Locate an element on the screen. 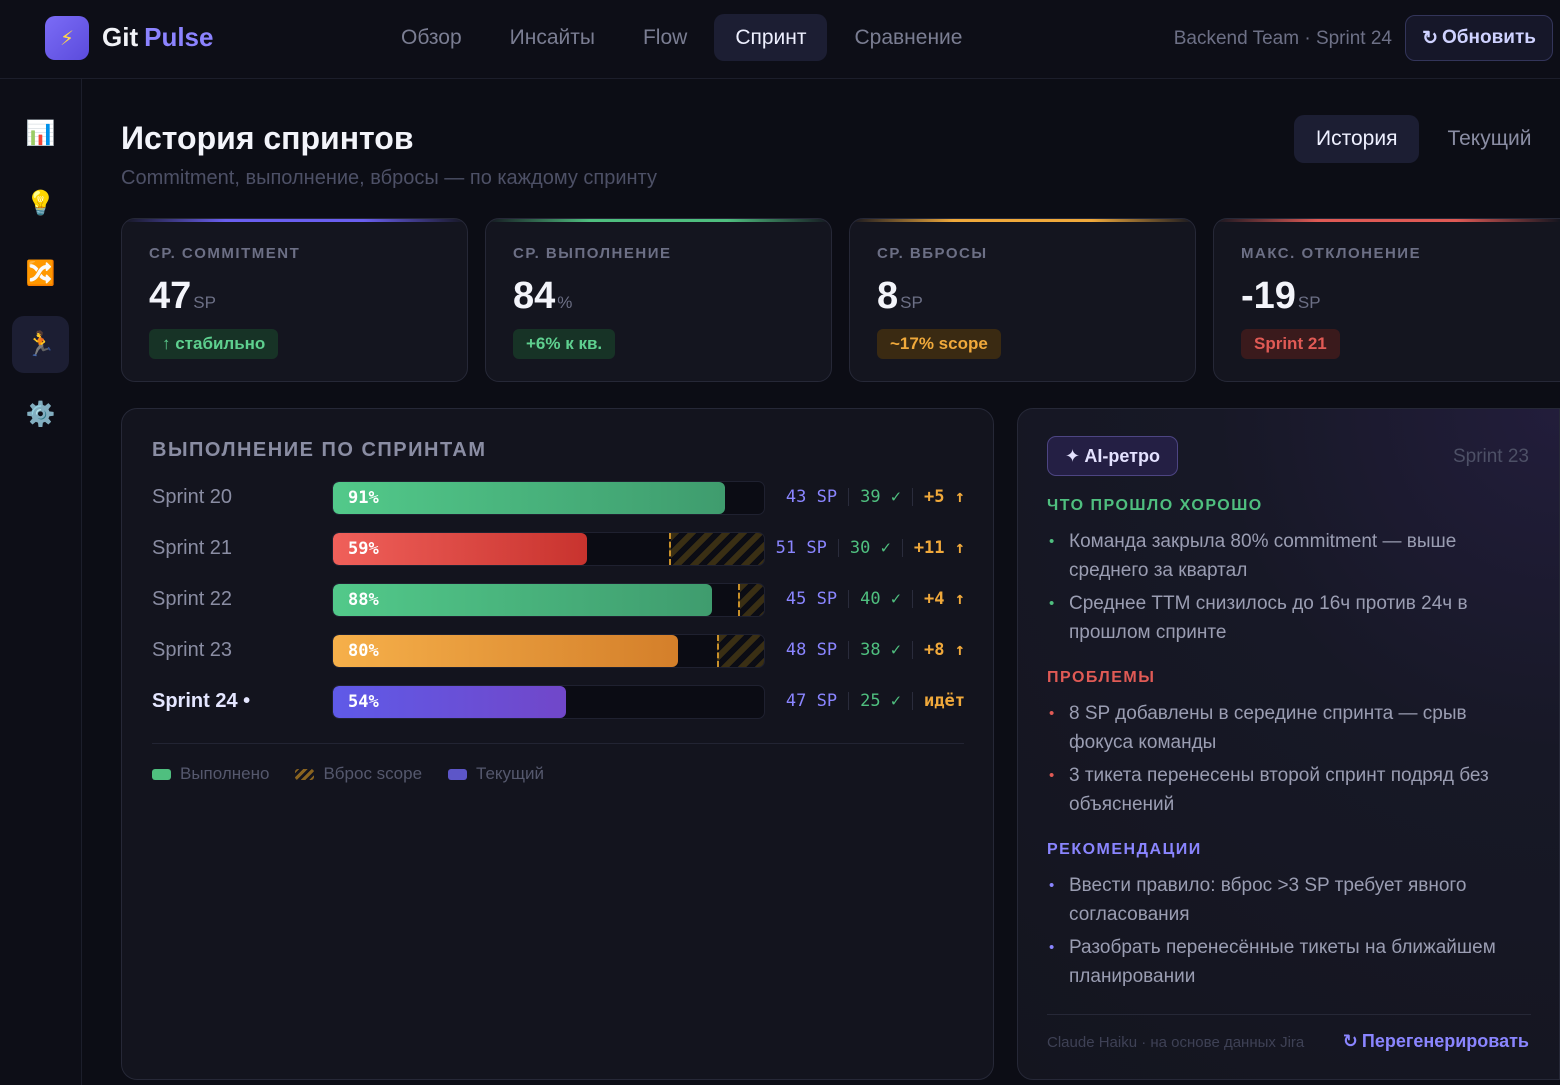 The image size is (1560, 1085). view-switch: История Текущий is located at coordinates (1423, 139).